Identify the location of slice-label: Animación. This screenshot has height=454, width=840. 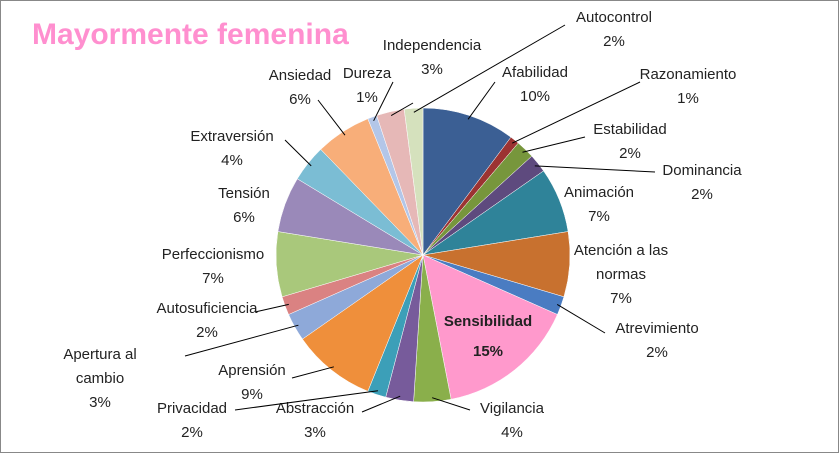
(599, 192).